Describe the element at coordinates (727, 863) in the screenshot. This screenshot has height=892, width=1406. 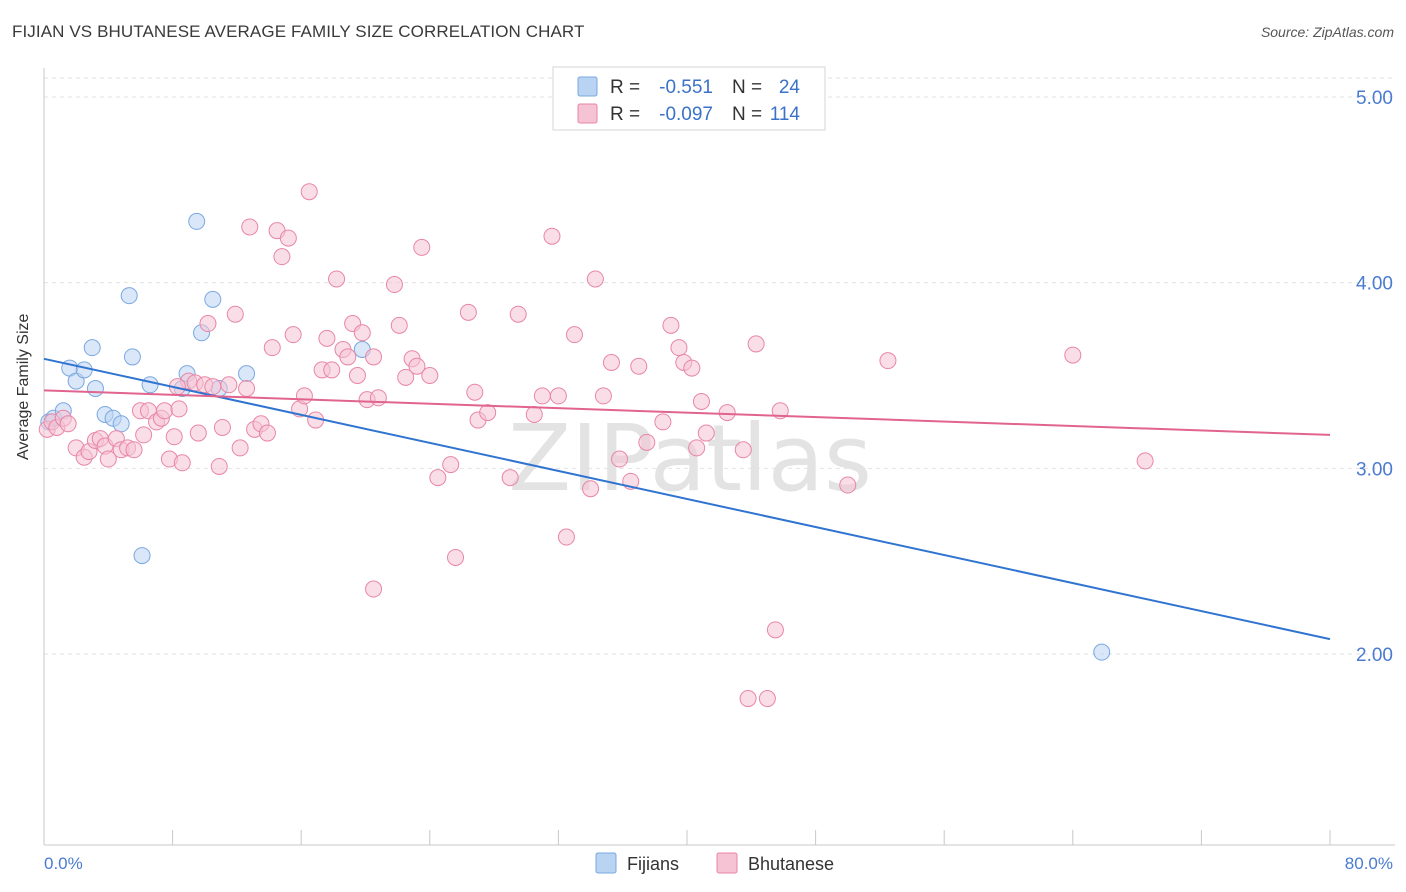
I see `bhutanese-bottom-swatch` at that location.